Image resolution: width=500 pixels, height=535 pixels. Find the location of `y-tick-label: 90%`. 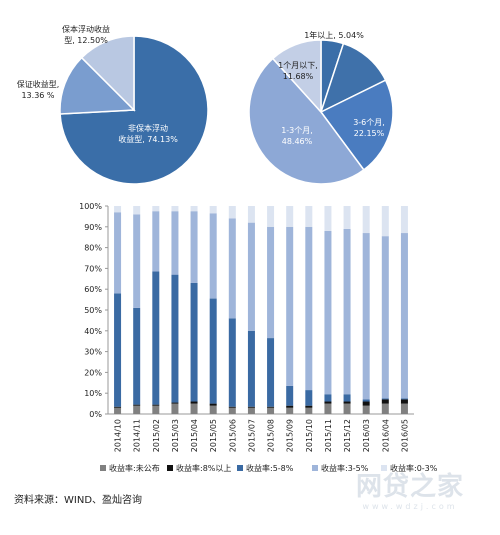

y-tick-label: 90% is located at coordinates (93, 227).